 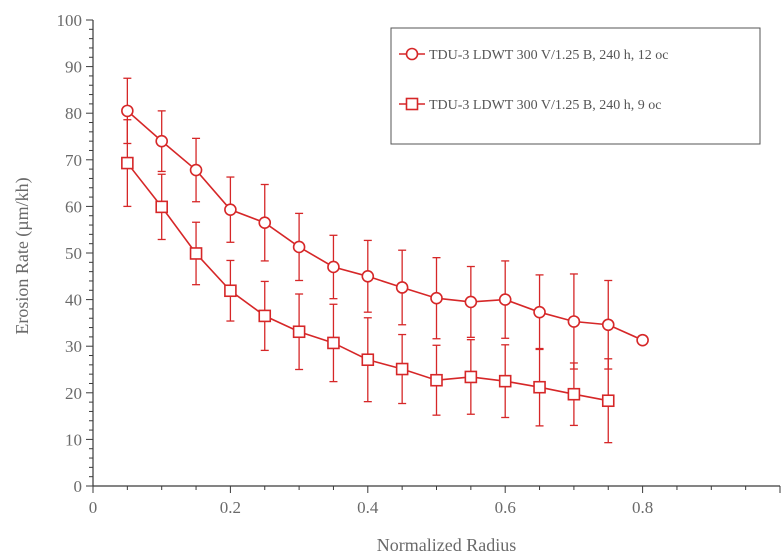 I want to click on y-tick-label: 0, so click(x=78, y=486).